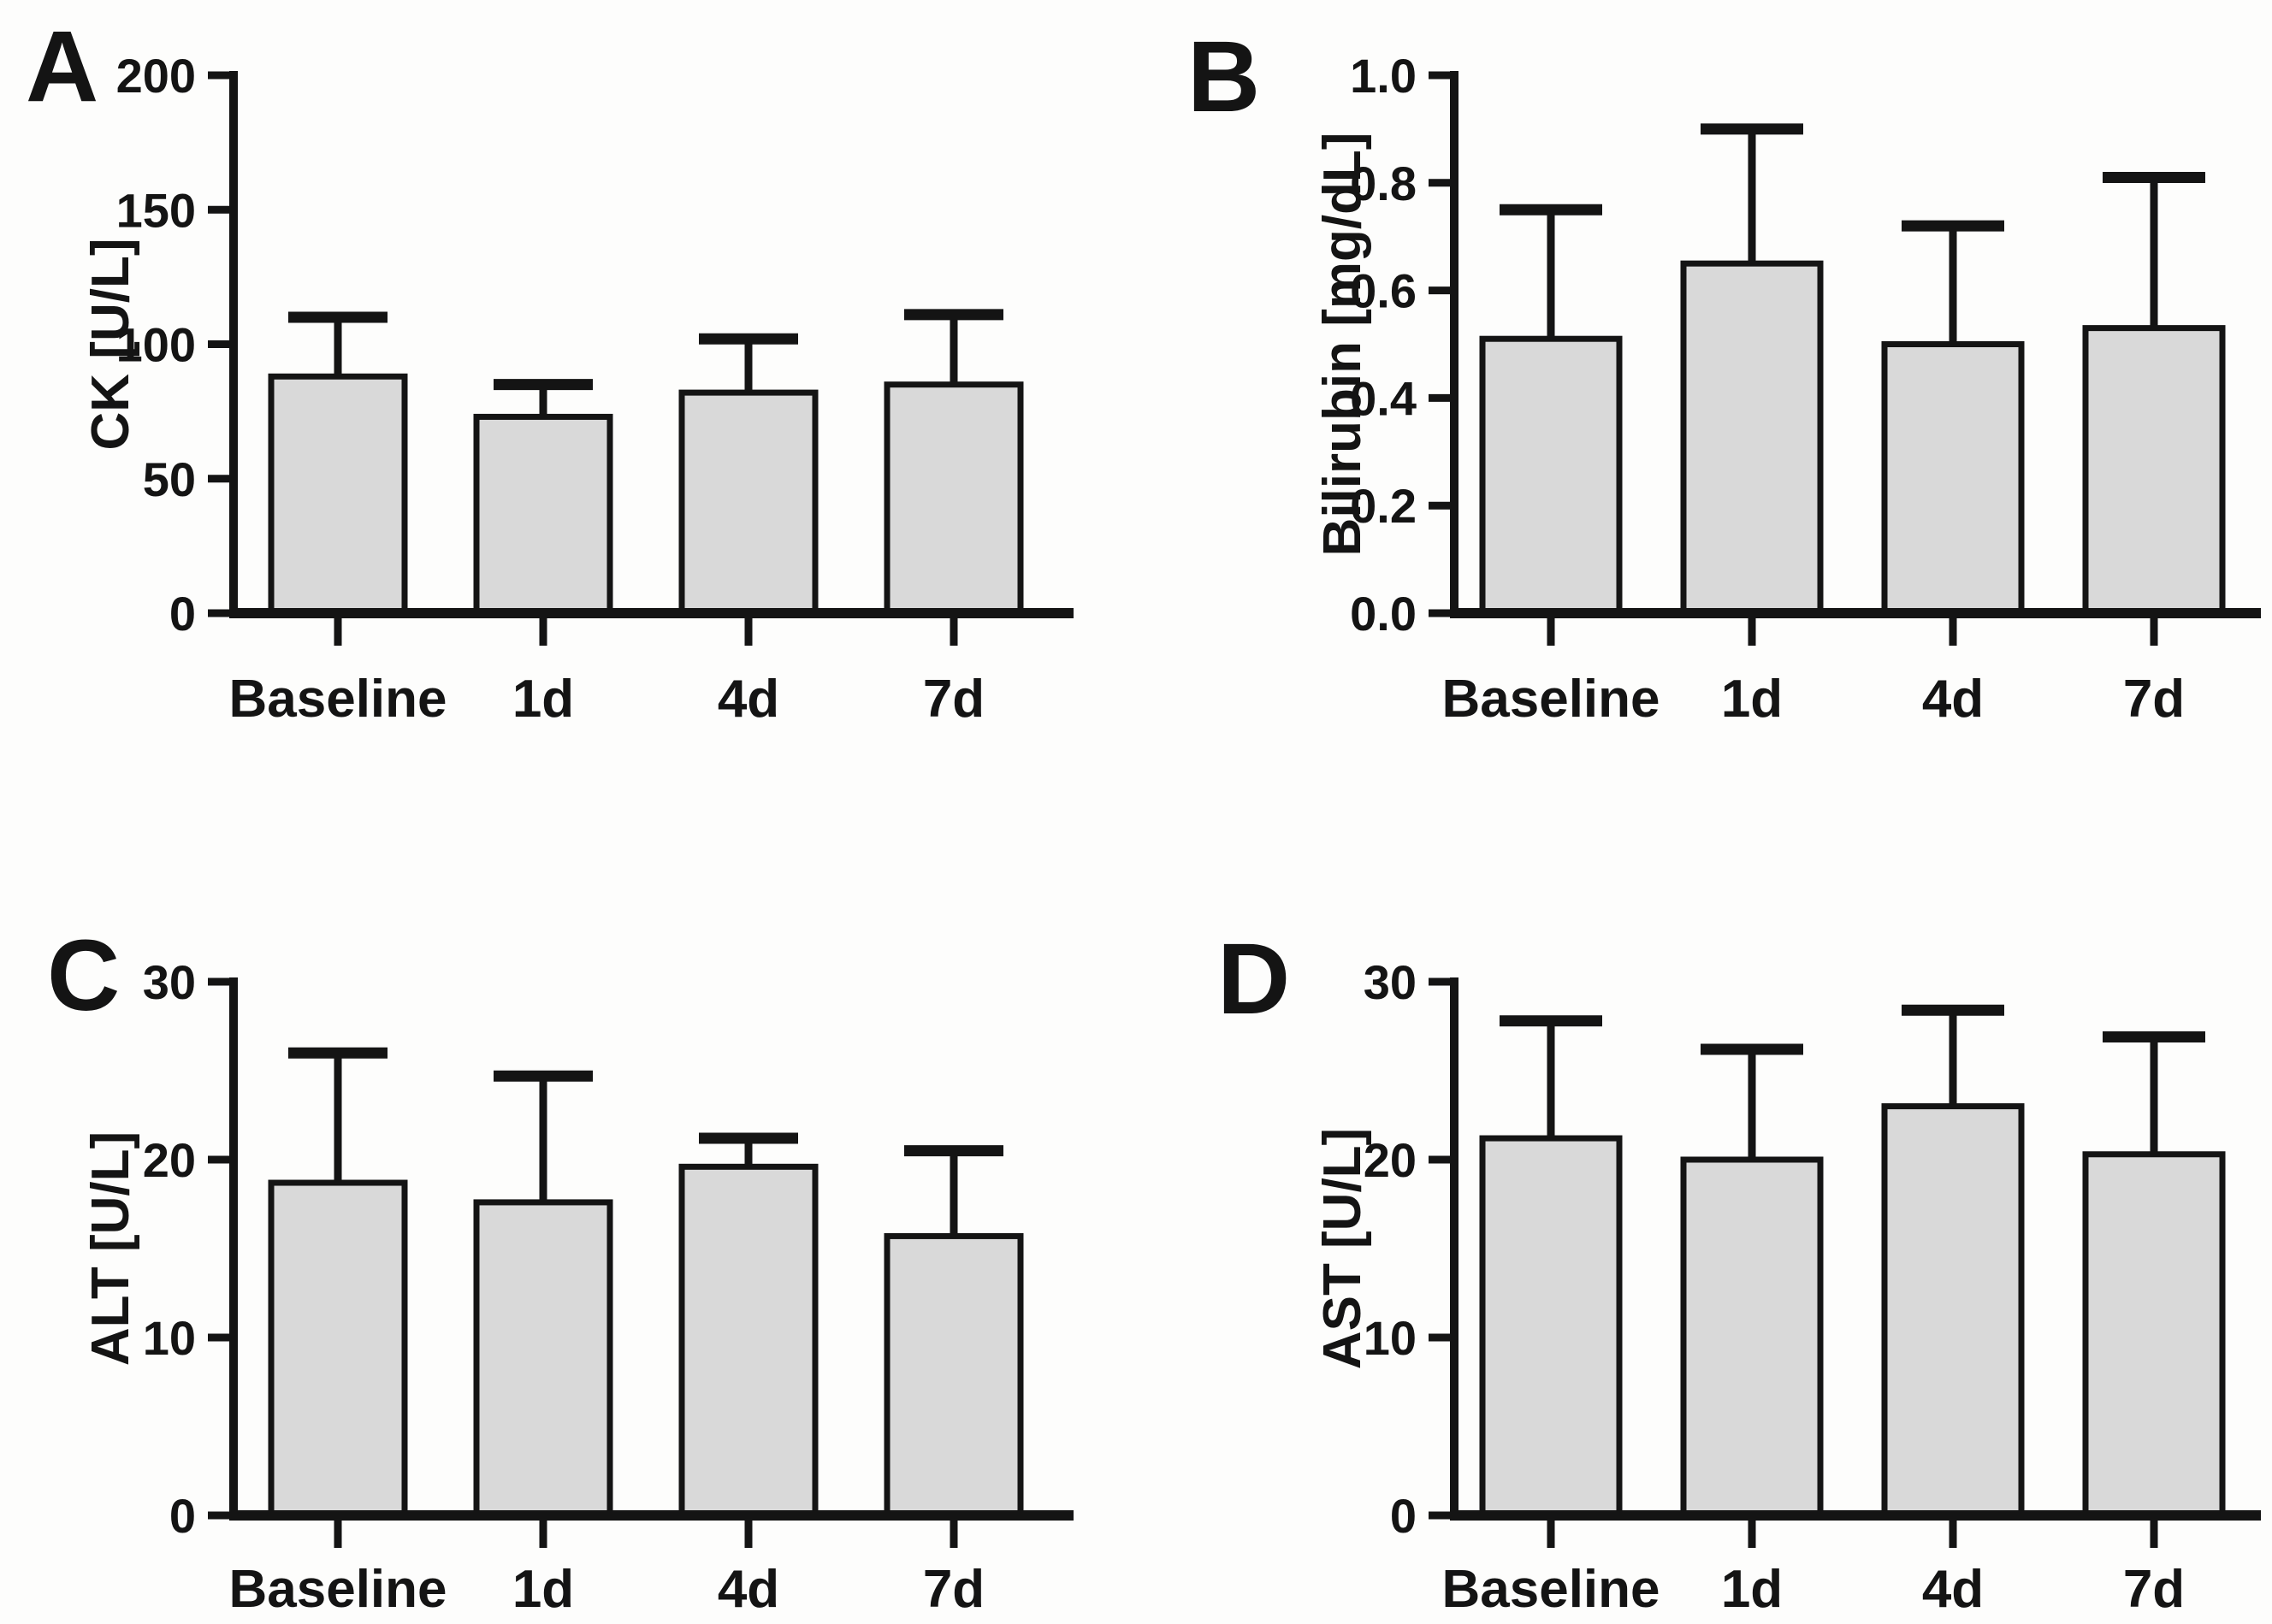 The height and width of the screenshot is (1624, 2272). Describe the element at coordinates (156, 345) in the screenshot. I see `y-tick-label: 100` at that location.